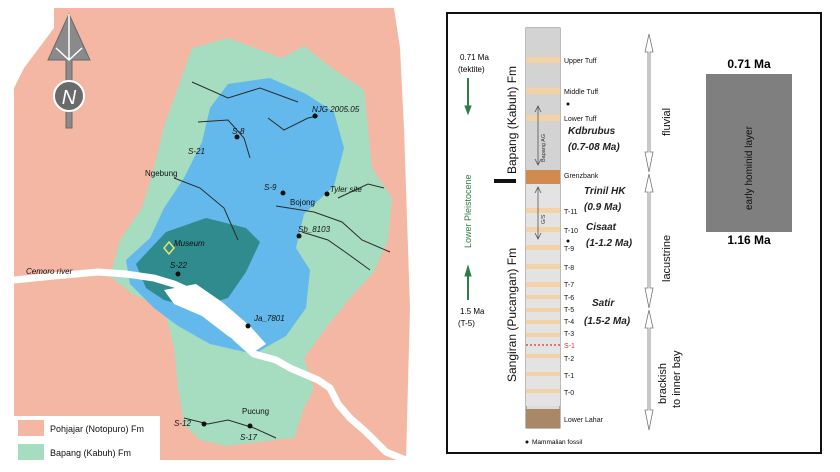  What do you see at coordinates (527, 442) in the screenshot?
I see `footnote-dot` at bounding box center [527, 442].